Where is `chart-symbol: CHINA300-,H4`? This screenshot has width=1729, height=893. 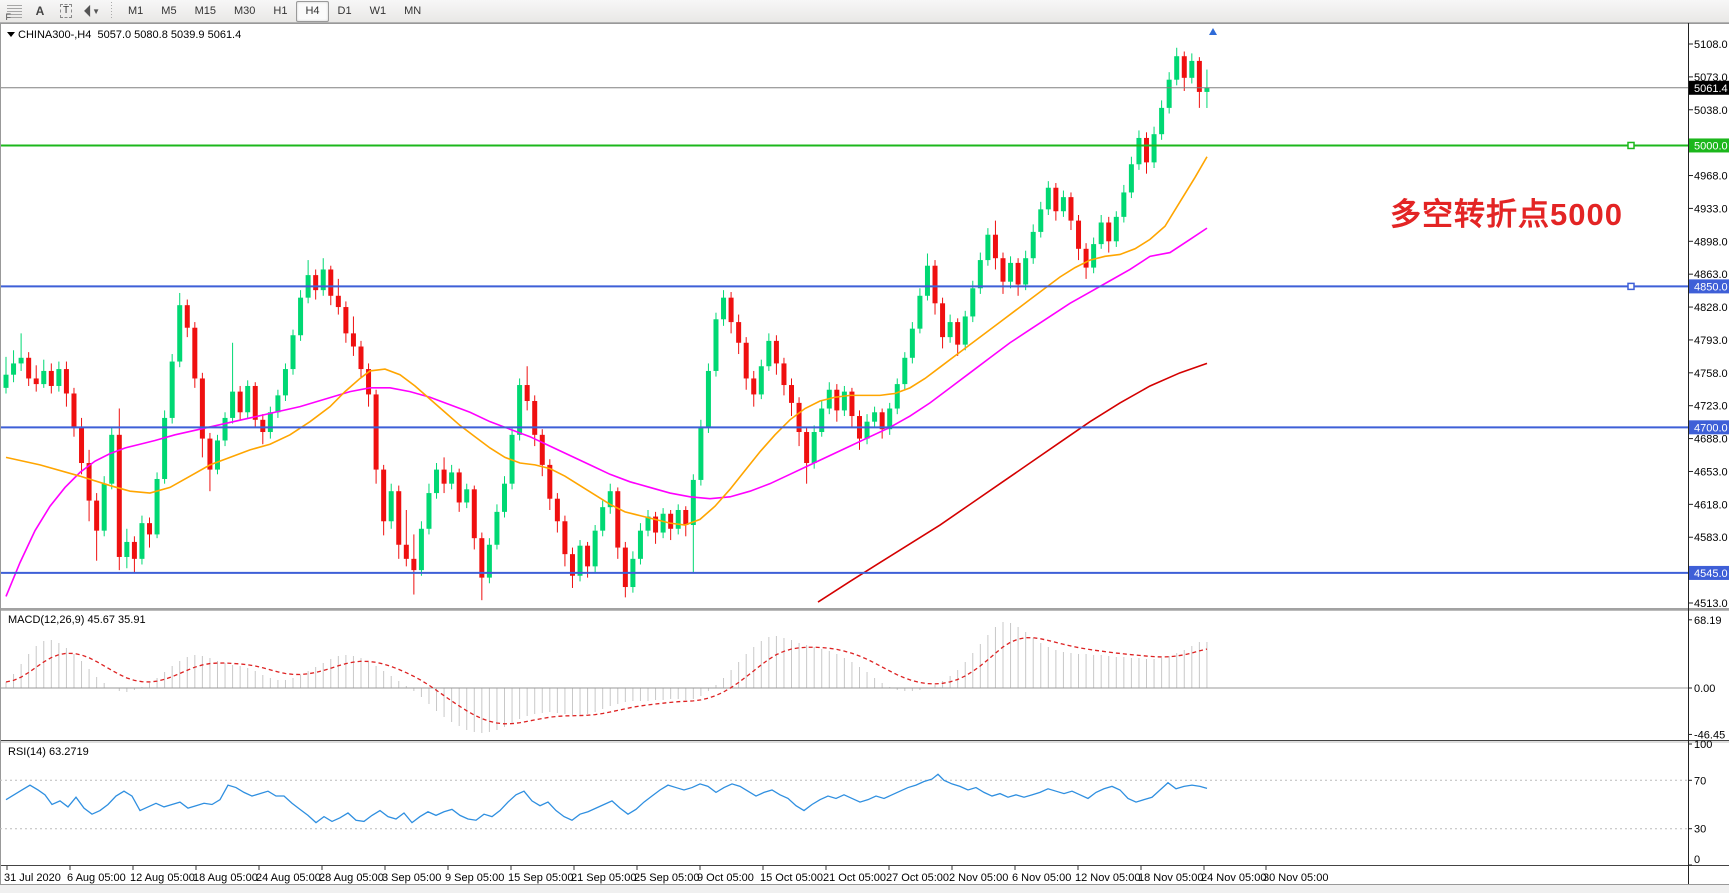 chart-symbol: CHINA300-,H4 is located at coordinates (55, 35).